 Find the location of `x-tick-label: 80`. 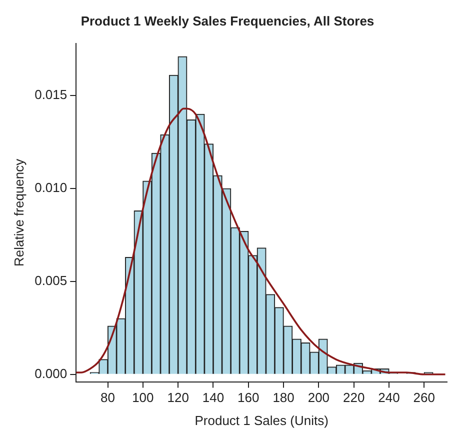

x-tick-label: 80 is located at coordinates (108, 398).